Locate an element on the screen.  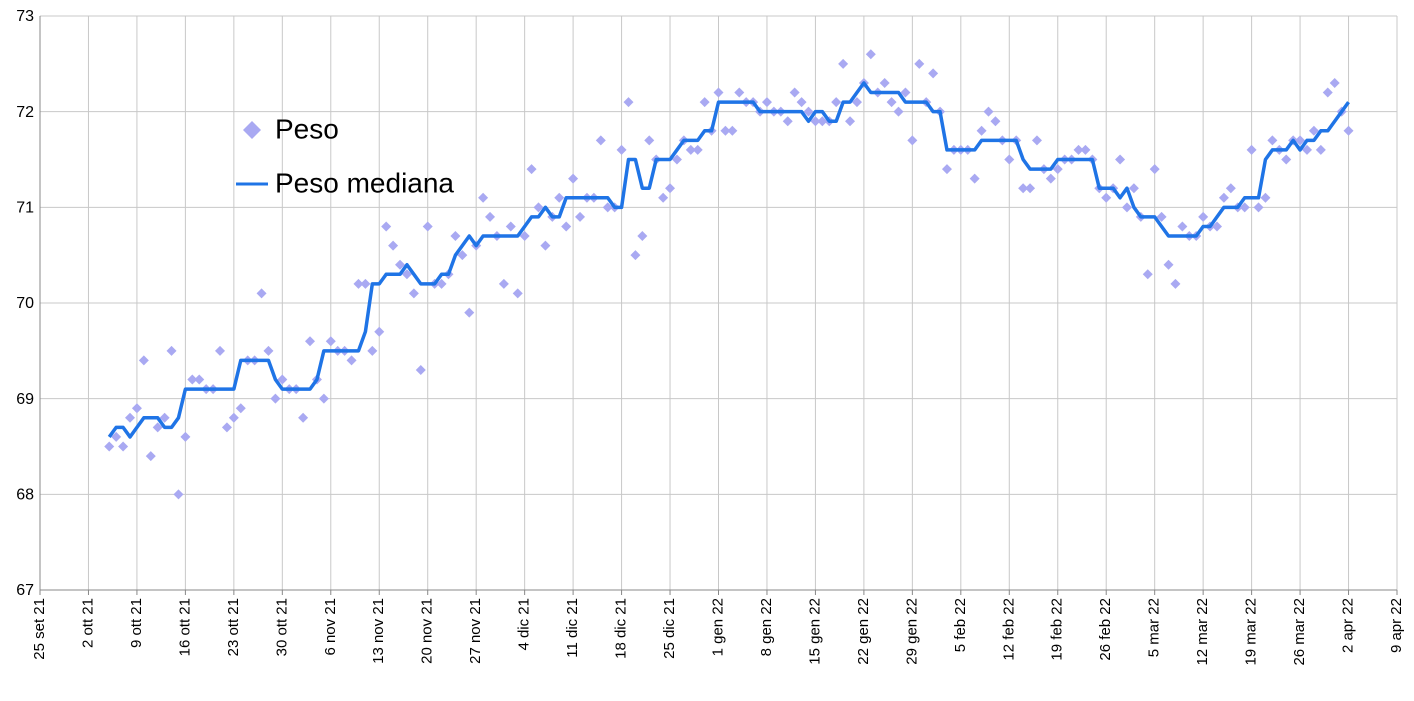
x-tick-label: 19 feb 22 is located at coordinates (1057, 629).